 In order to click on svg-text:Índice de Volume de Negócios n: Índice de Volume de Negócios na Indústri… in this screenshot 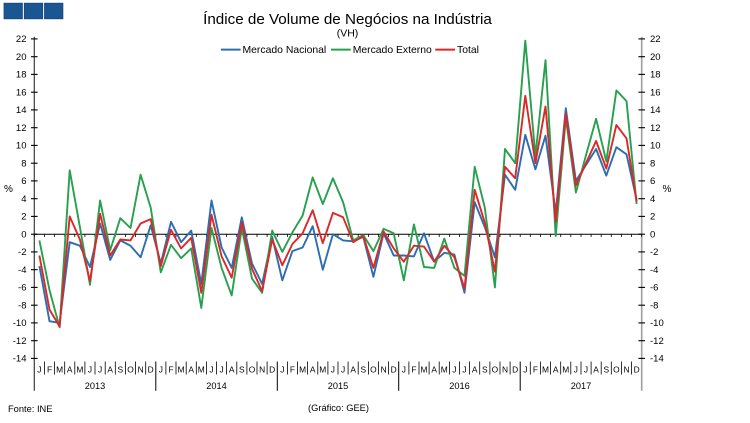, I will do `click(347, 19)`.